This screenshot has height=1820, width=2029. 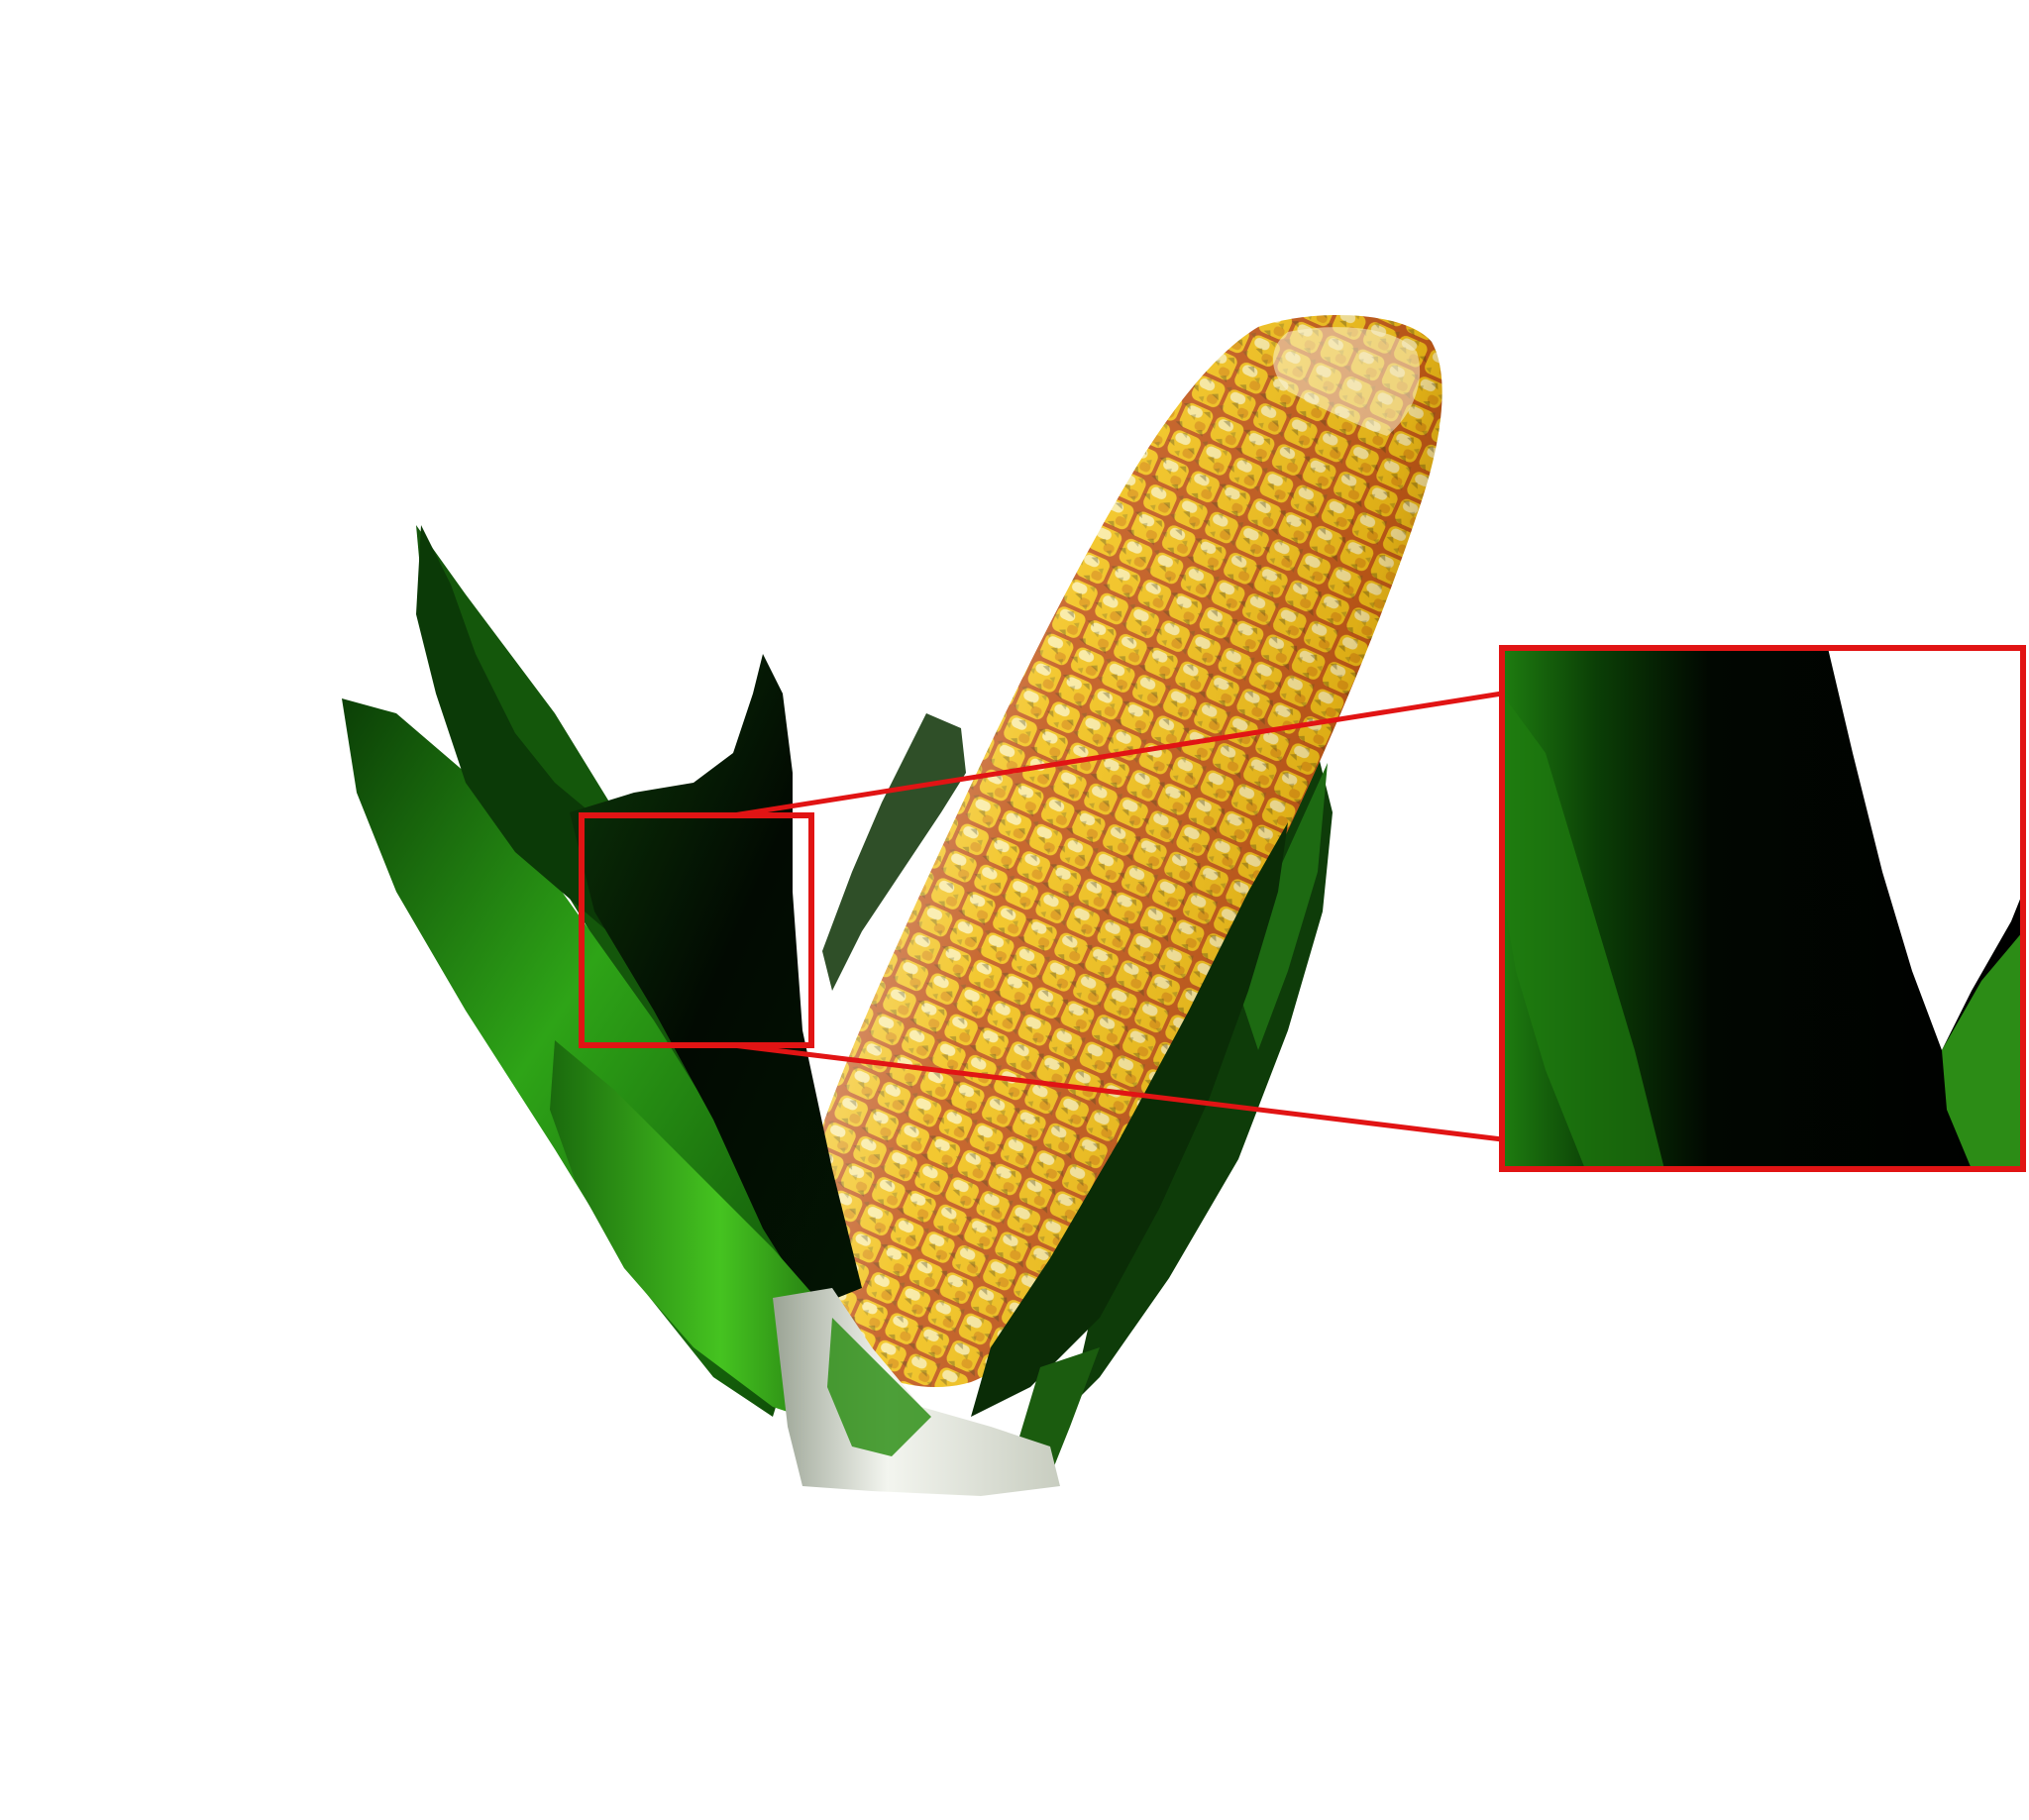 I want to click on zoom-inset, so click(x=1763, y=908).